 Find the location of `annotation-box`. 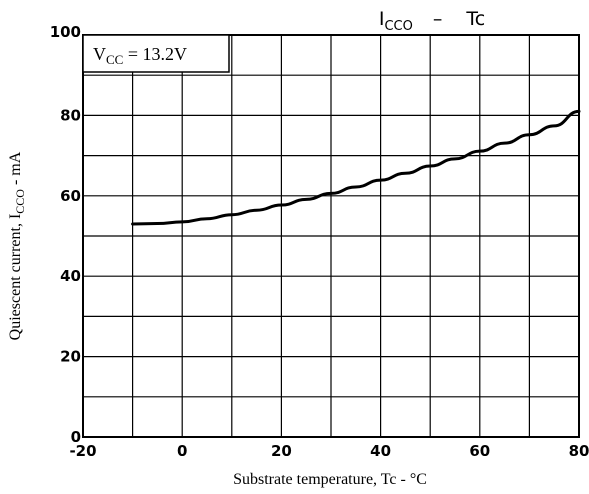

annotation-box is located at coordinates (156, 53).